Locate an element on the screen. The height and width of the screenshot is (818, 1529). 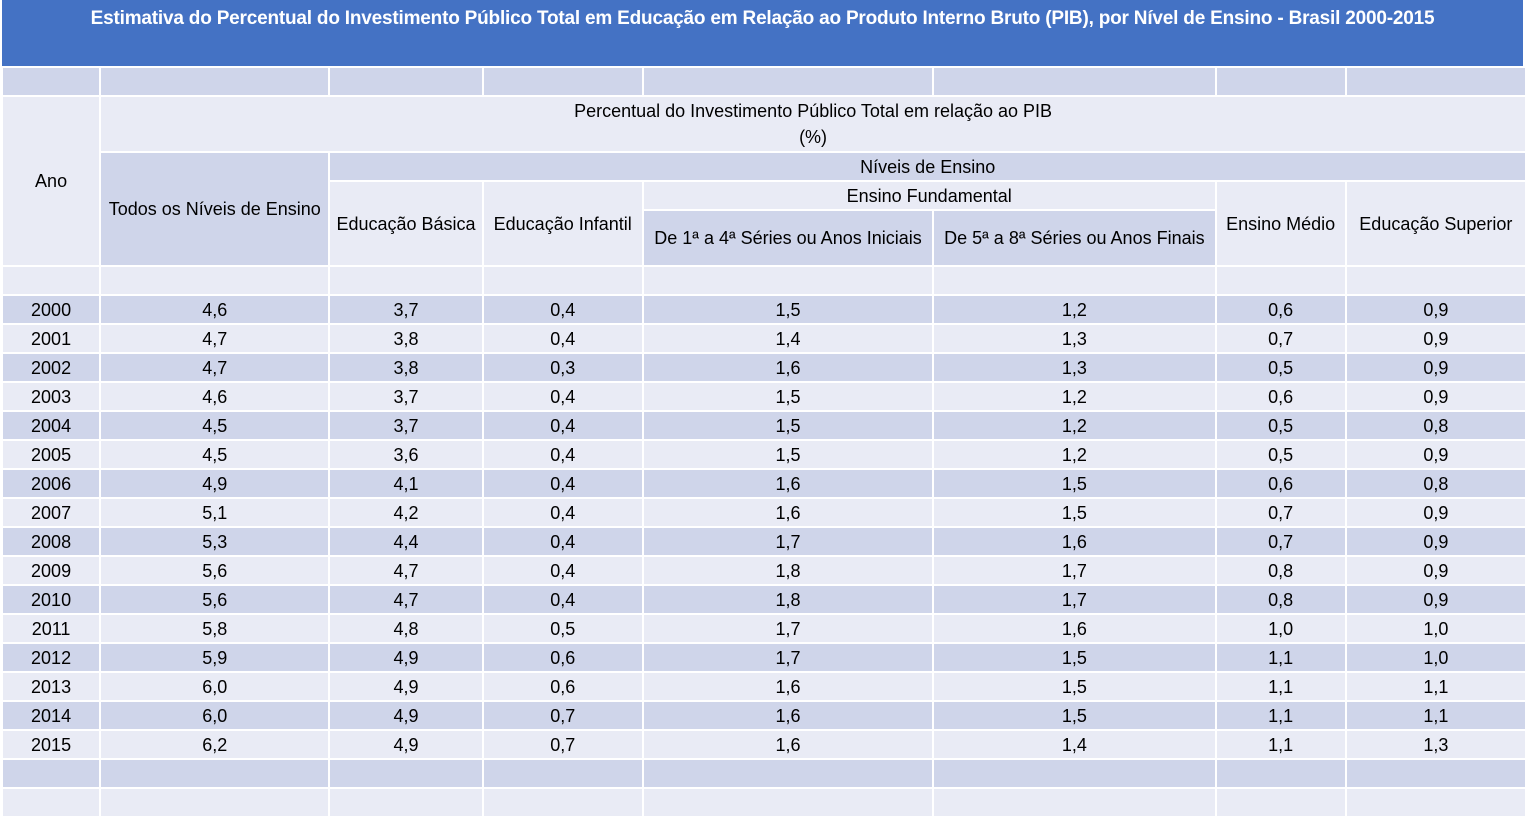
year-cell: 2015 is located at coordinates (51, 744).